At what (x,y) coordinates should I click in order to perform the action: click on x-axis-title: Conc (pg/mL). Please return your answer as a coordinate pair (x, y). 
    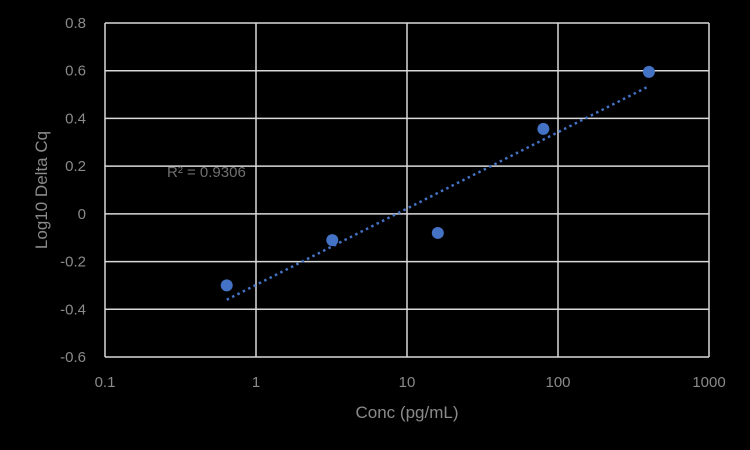
    Looking at the image, I should click on (407, 412).